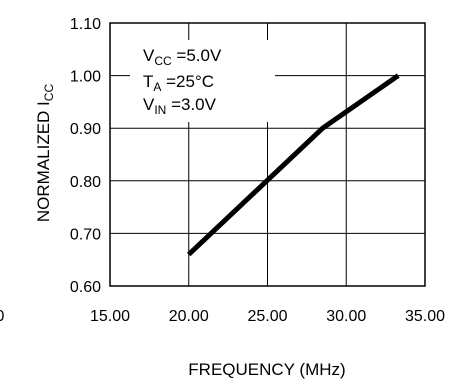 This screenshot has width=465, height=381. What do you see at coordinates (85, 77) in the screenshot?
I see `y-tick-label: 1.00` at bounding box center [85, 77].